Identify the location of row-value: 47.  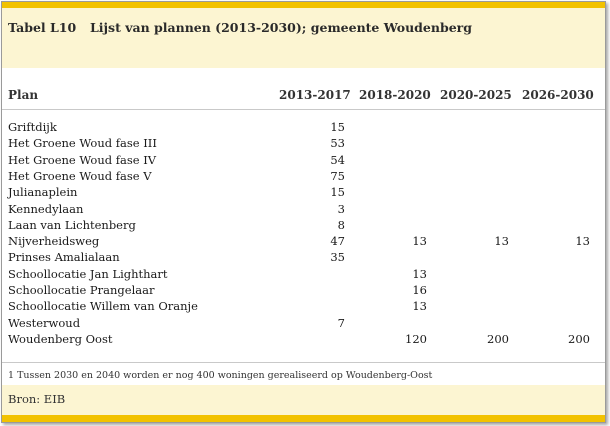
(337, 241).